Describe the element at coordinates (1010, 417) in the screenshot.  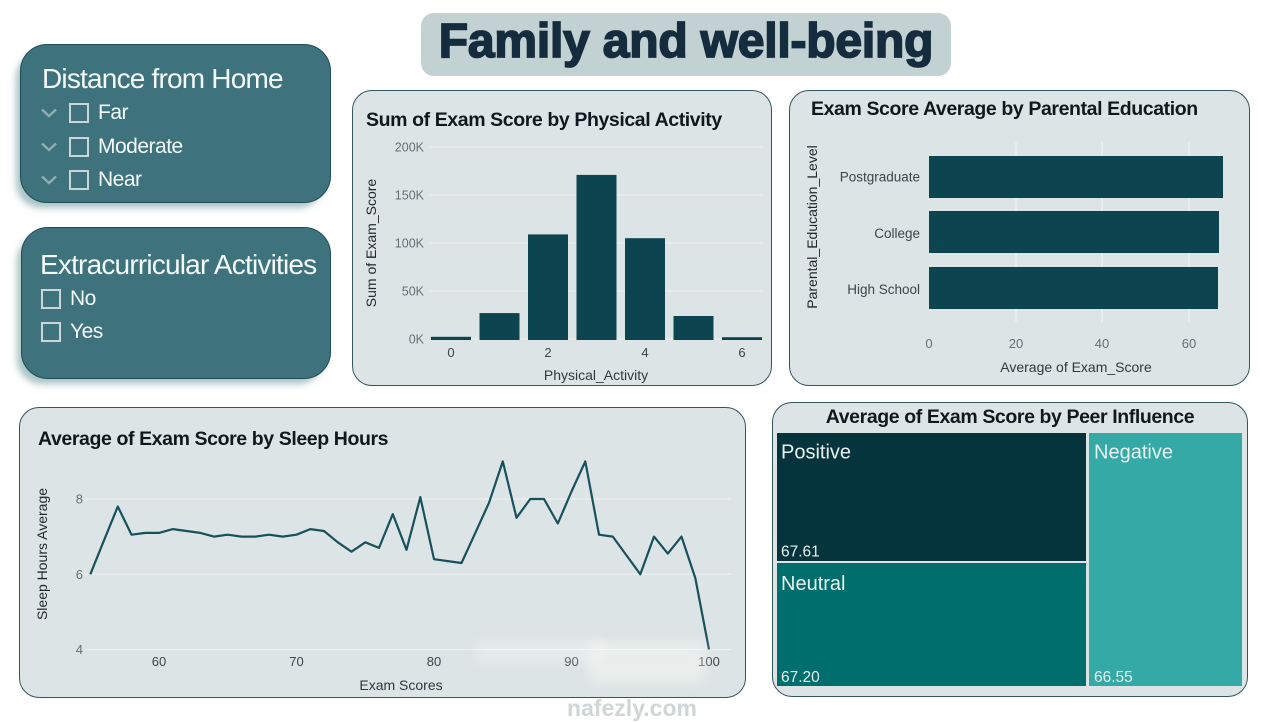
I see `svg-text:Average of Exam Score by Peer: Average of Exam Score by Peer Influence` at that location.